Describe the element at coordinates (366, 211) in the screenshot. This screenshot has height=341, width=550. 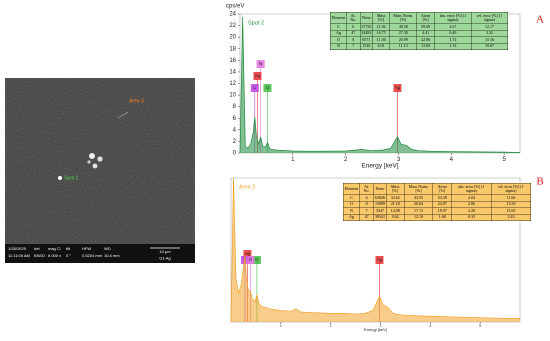
I see `table-cell: 7` at that location.